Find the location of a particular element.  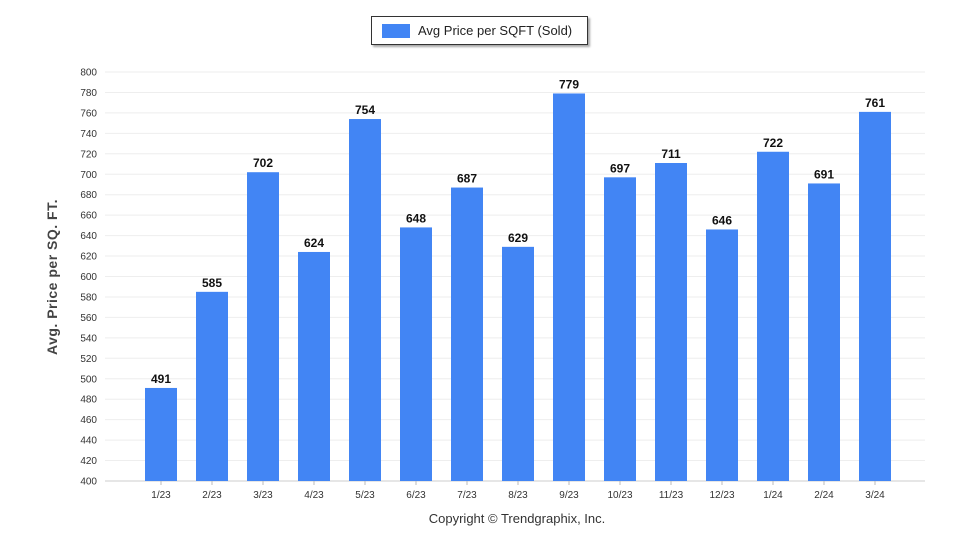

legend-label: Avg Price per SQFT (Sold) is located at coordinates (495, 30).